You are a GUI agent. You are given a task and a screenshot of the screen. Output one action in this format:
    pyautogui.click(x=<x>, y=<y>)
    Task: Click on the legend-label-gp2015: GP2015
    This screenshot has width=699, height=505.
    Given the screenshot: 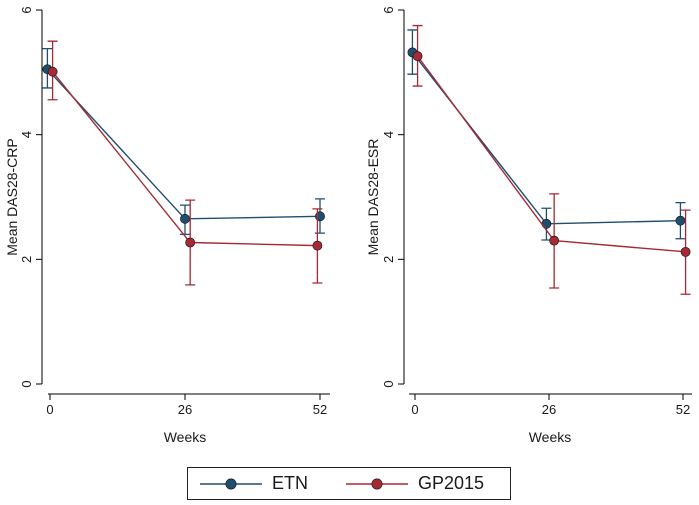 What is the action you would take?
    pyautogui.click(x=451, y=483)
    